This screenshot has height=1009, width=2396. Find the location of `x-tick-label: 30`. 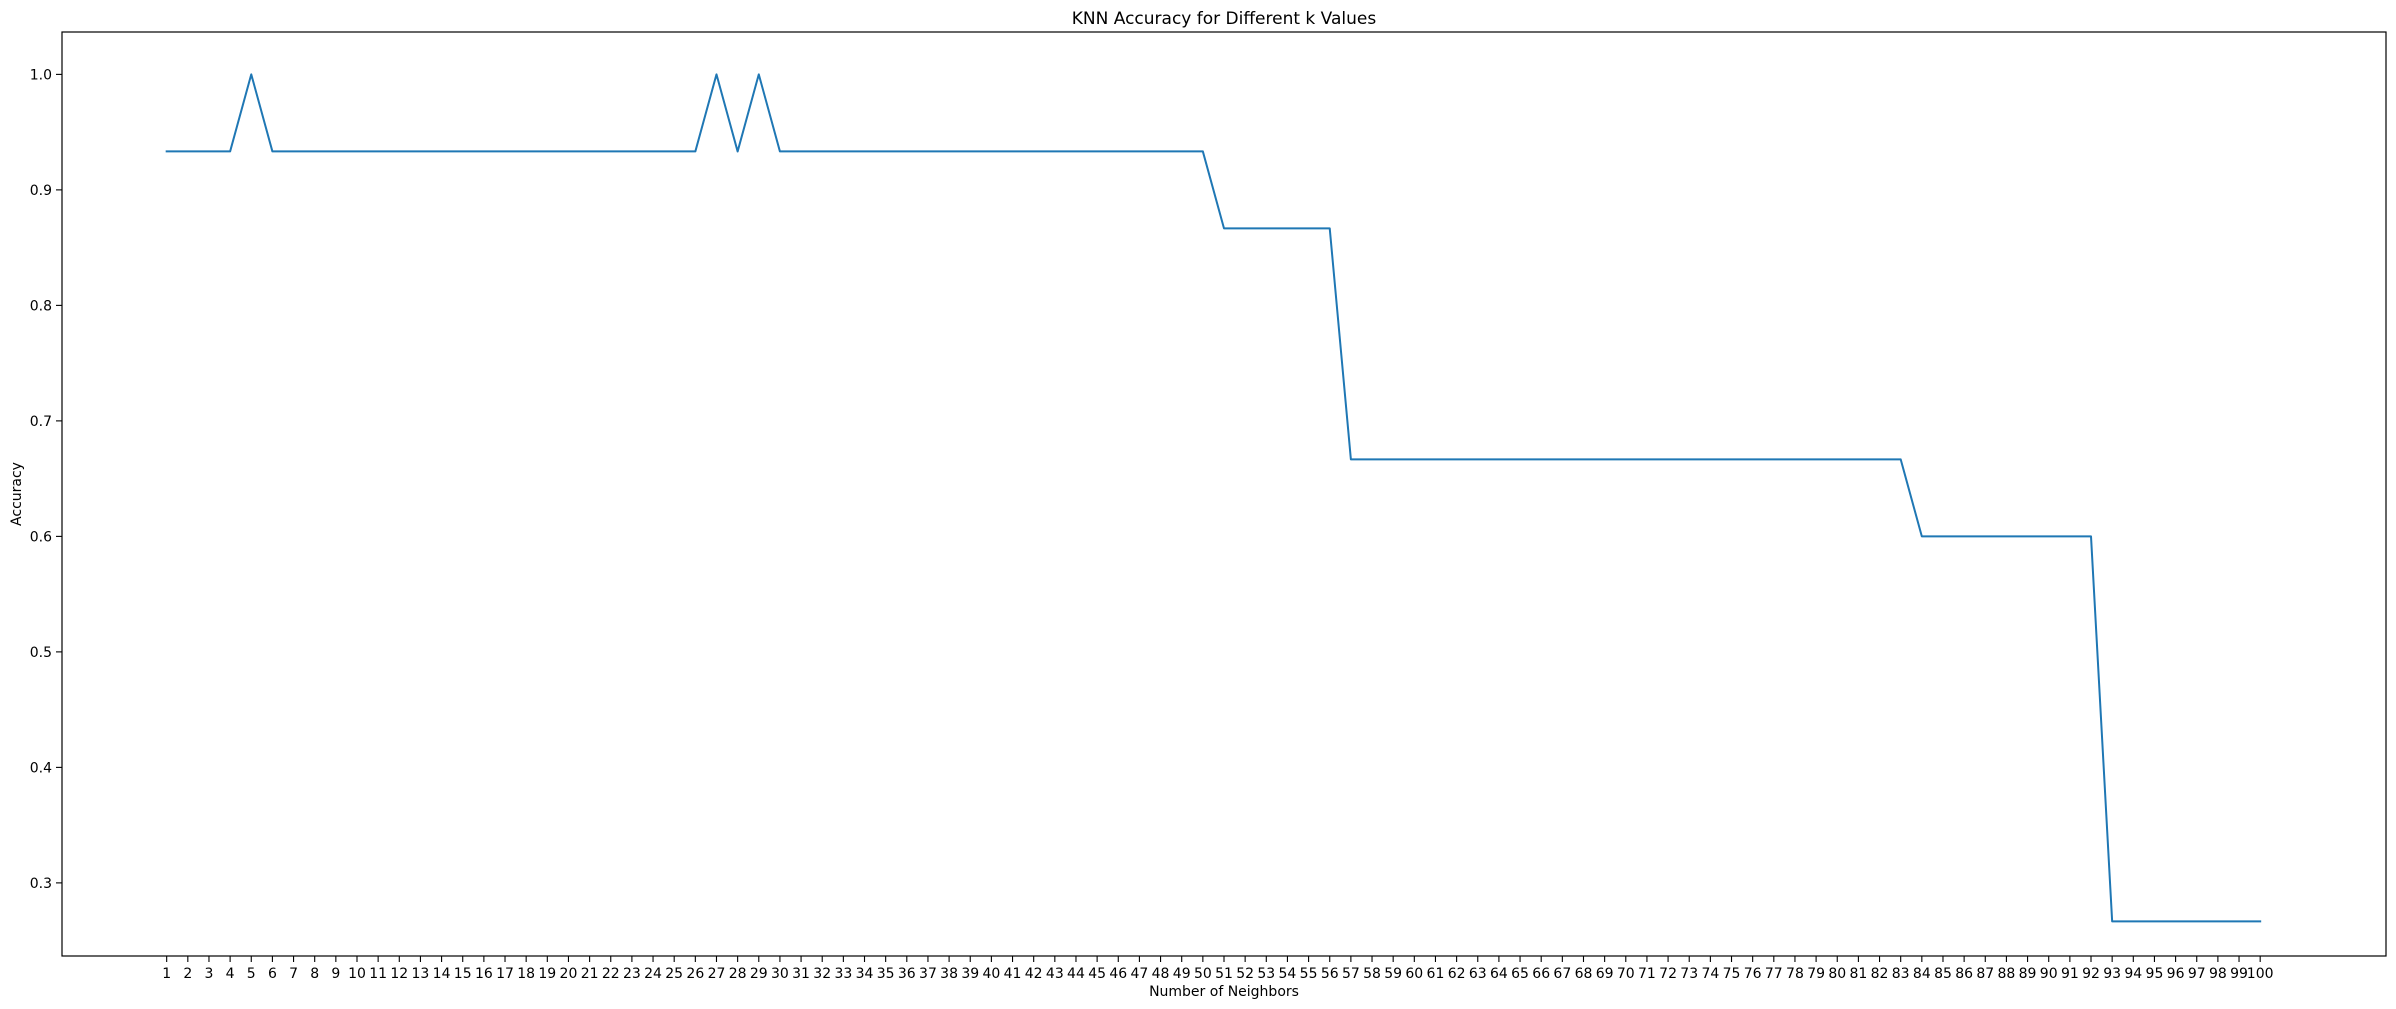

x-tick-label: 30 is located at coordinates (780, 974).